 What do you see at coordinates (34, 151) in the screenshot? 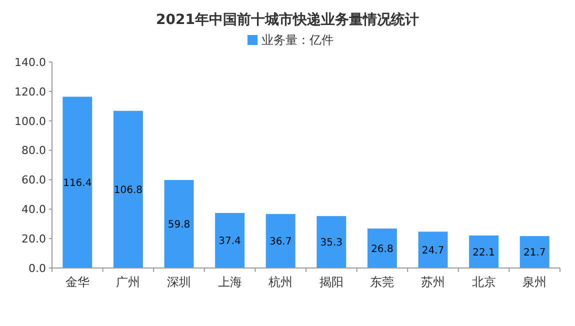
I see `y-tick-label: 80.0` at bounding box center [34, 151].